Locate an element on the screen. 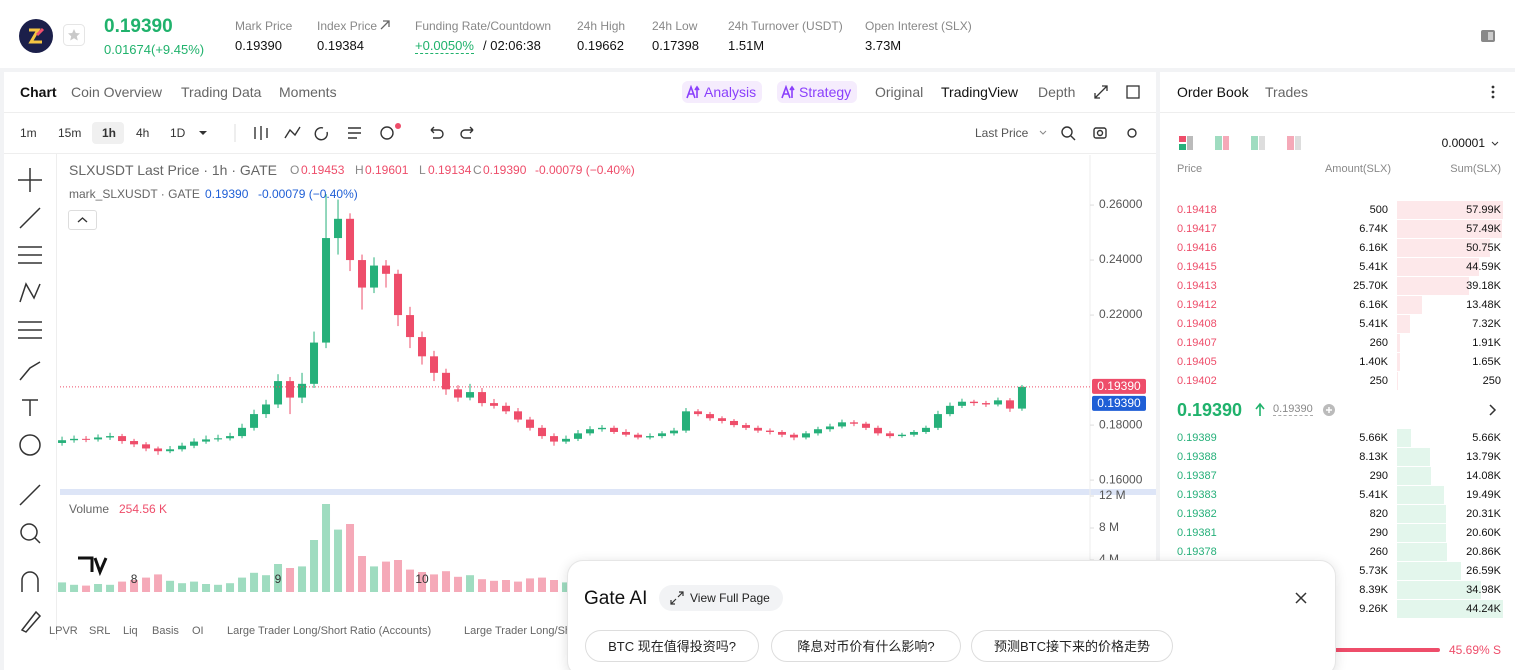 The width and height of the screenshot is (1515, 670). suggestion-label: BTC 现在值得投资吗? is located at coordinates (672, 646).